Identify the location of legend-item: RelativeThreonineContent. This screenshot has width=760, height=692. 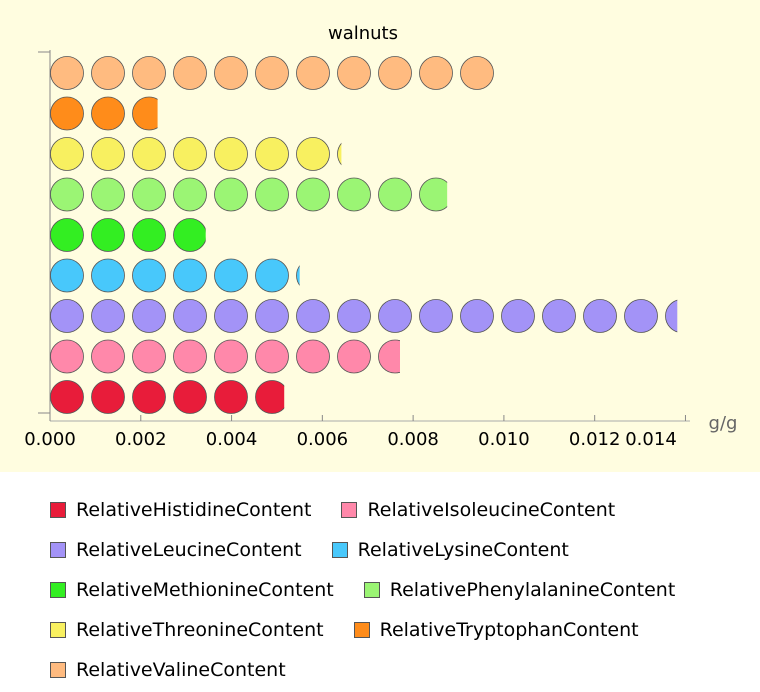
(187, 630).